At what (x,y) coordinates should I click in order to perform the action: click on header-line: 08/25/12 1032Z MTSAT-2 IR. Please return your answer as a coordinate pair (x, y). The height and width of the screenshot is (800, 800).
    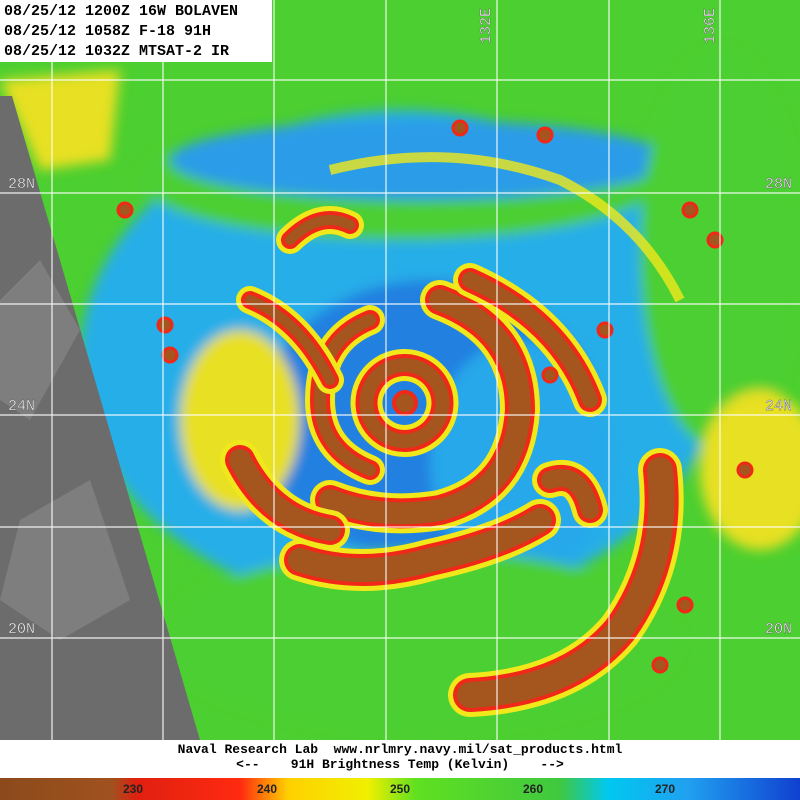
    Looking at the image, I should click on (116, 51).